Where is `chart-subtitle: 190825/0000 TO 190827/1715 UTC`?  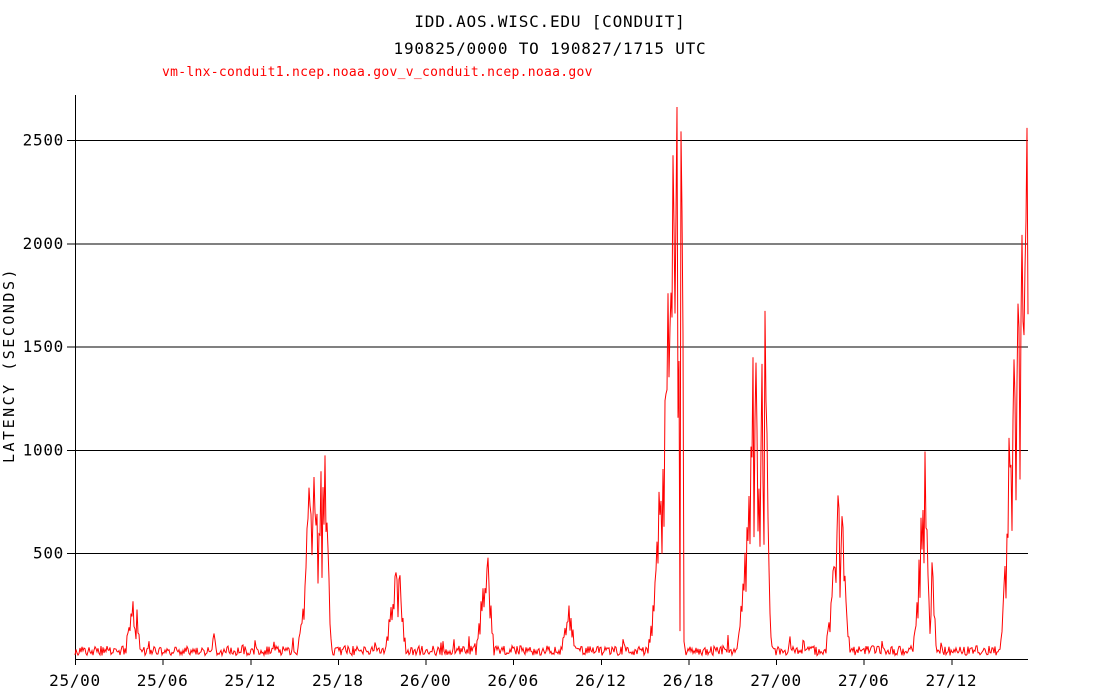
chart-subtitle: 190825/0000 TO 190827/1715 UTC is located at coordinates (550, 48).